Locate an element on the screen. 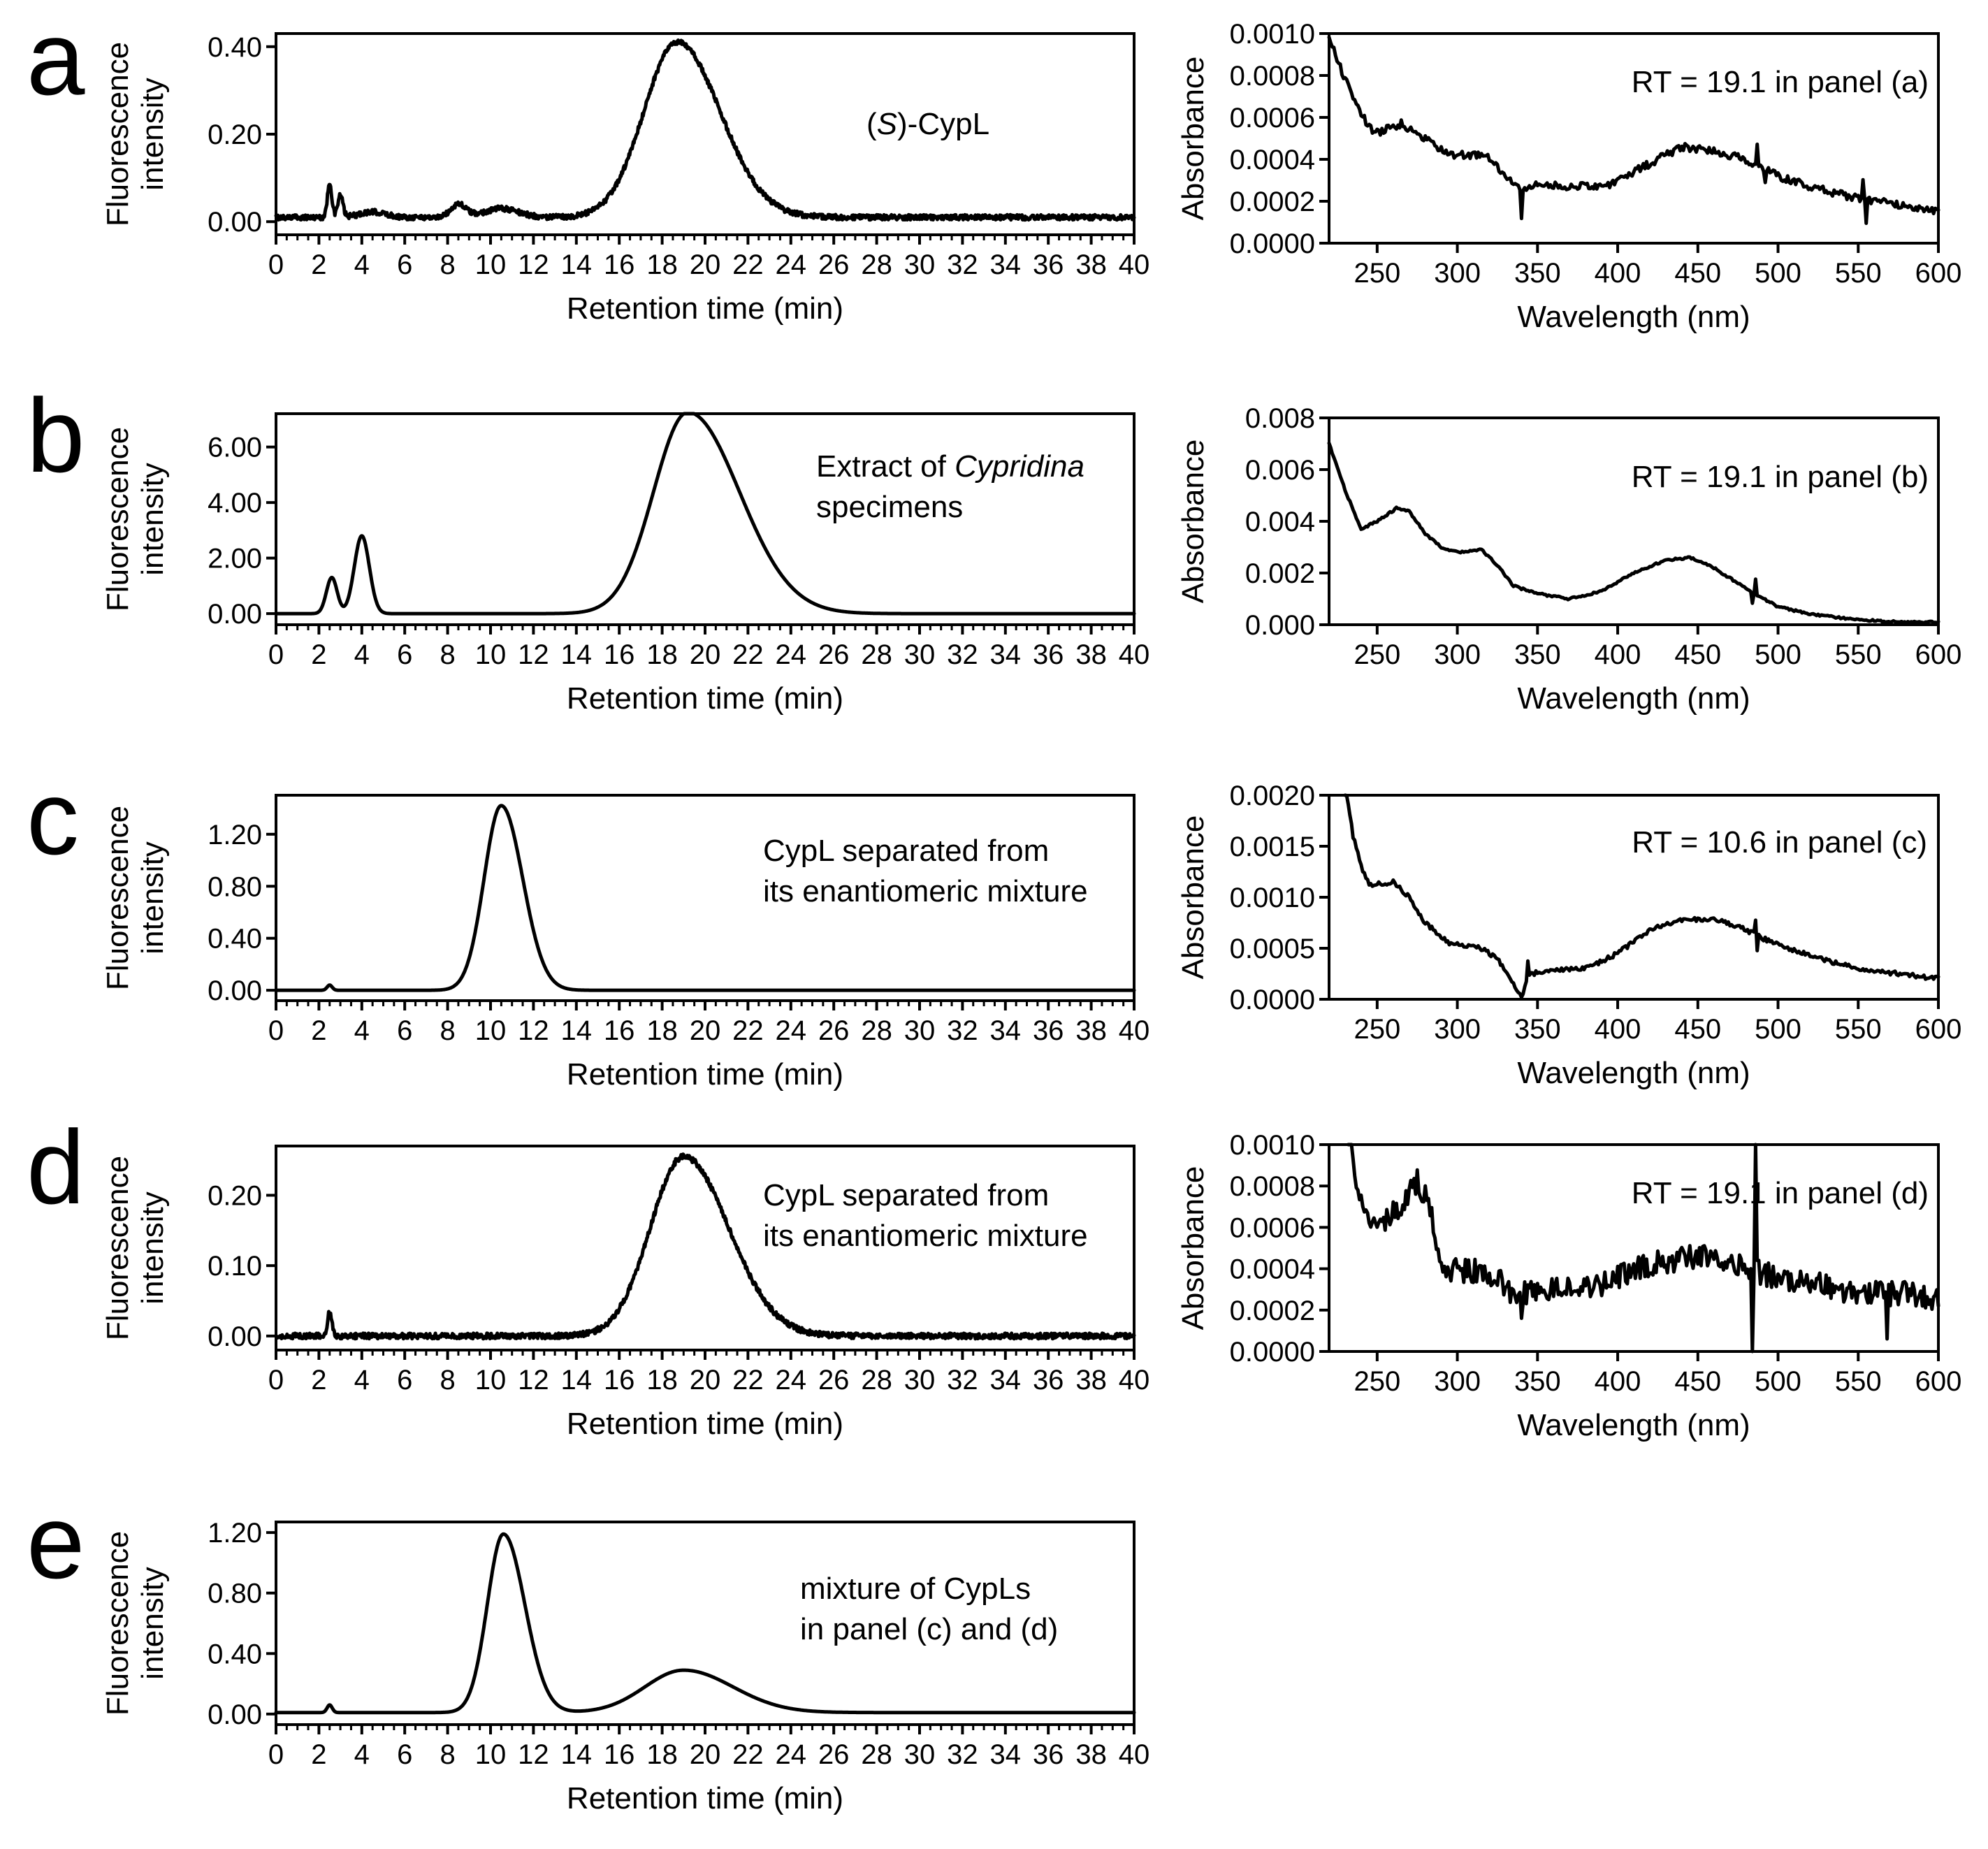  x-tick-label: 24 is located at coordinates (791, 264).